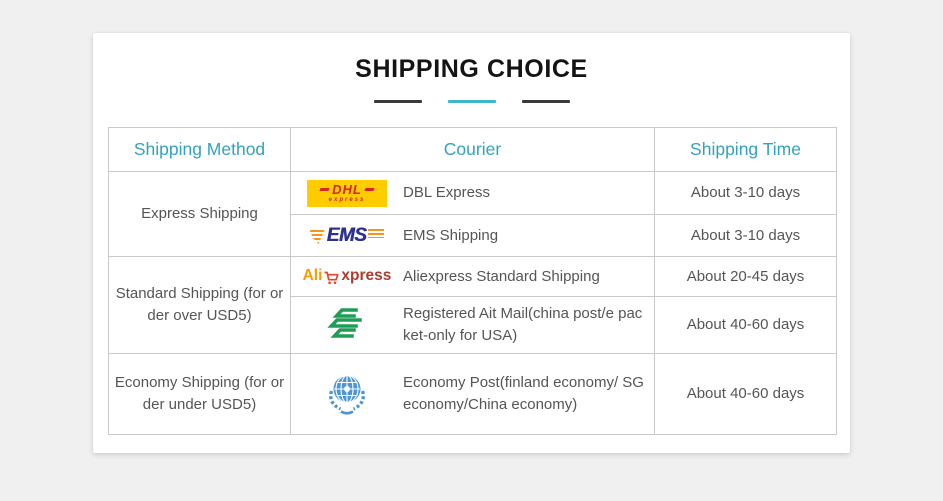 The width and height of the screenshot is (943, 501). What do you see at coordinates (331, 277) in the screenshot?
I see `cart-icon` at bounding box center [331, 277].